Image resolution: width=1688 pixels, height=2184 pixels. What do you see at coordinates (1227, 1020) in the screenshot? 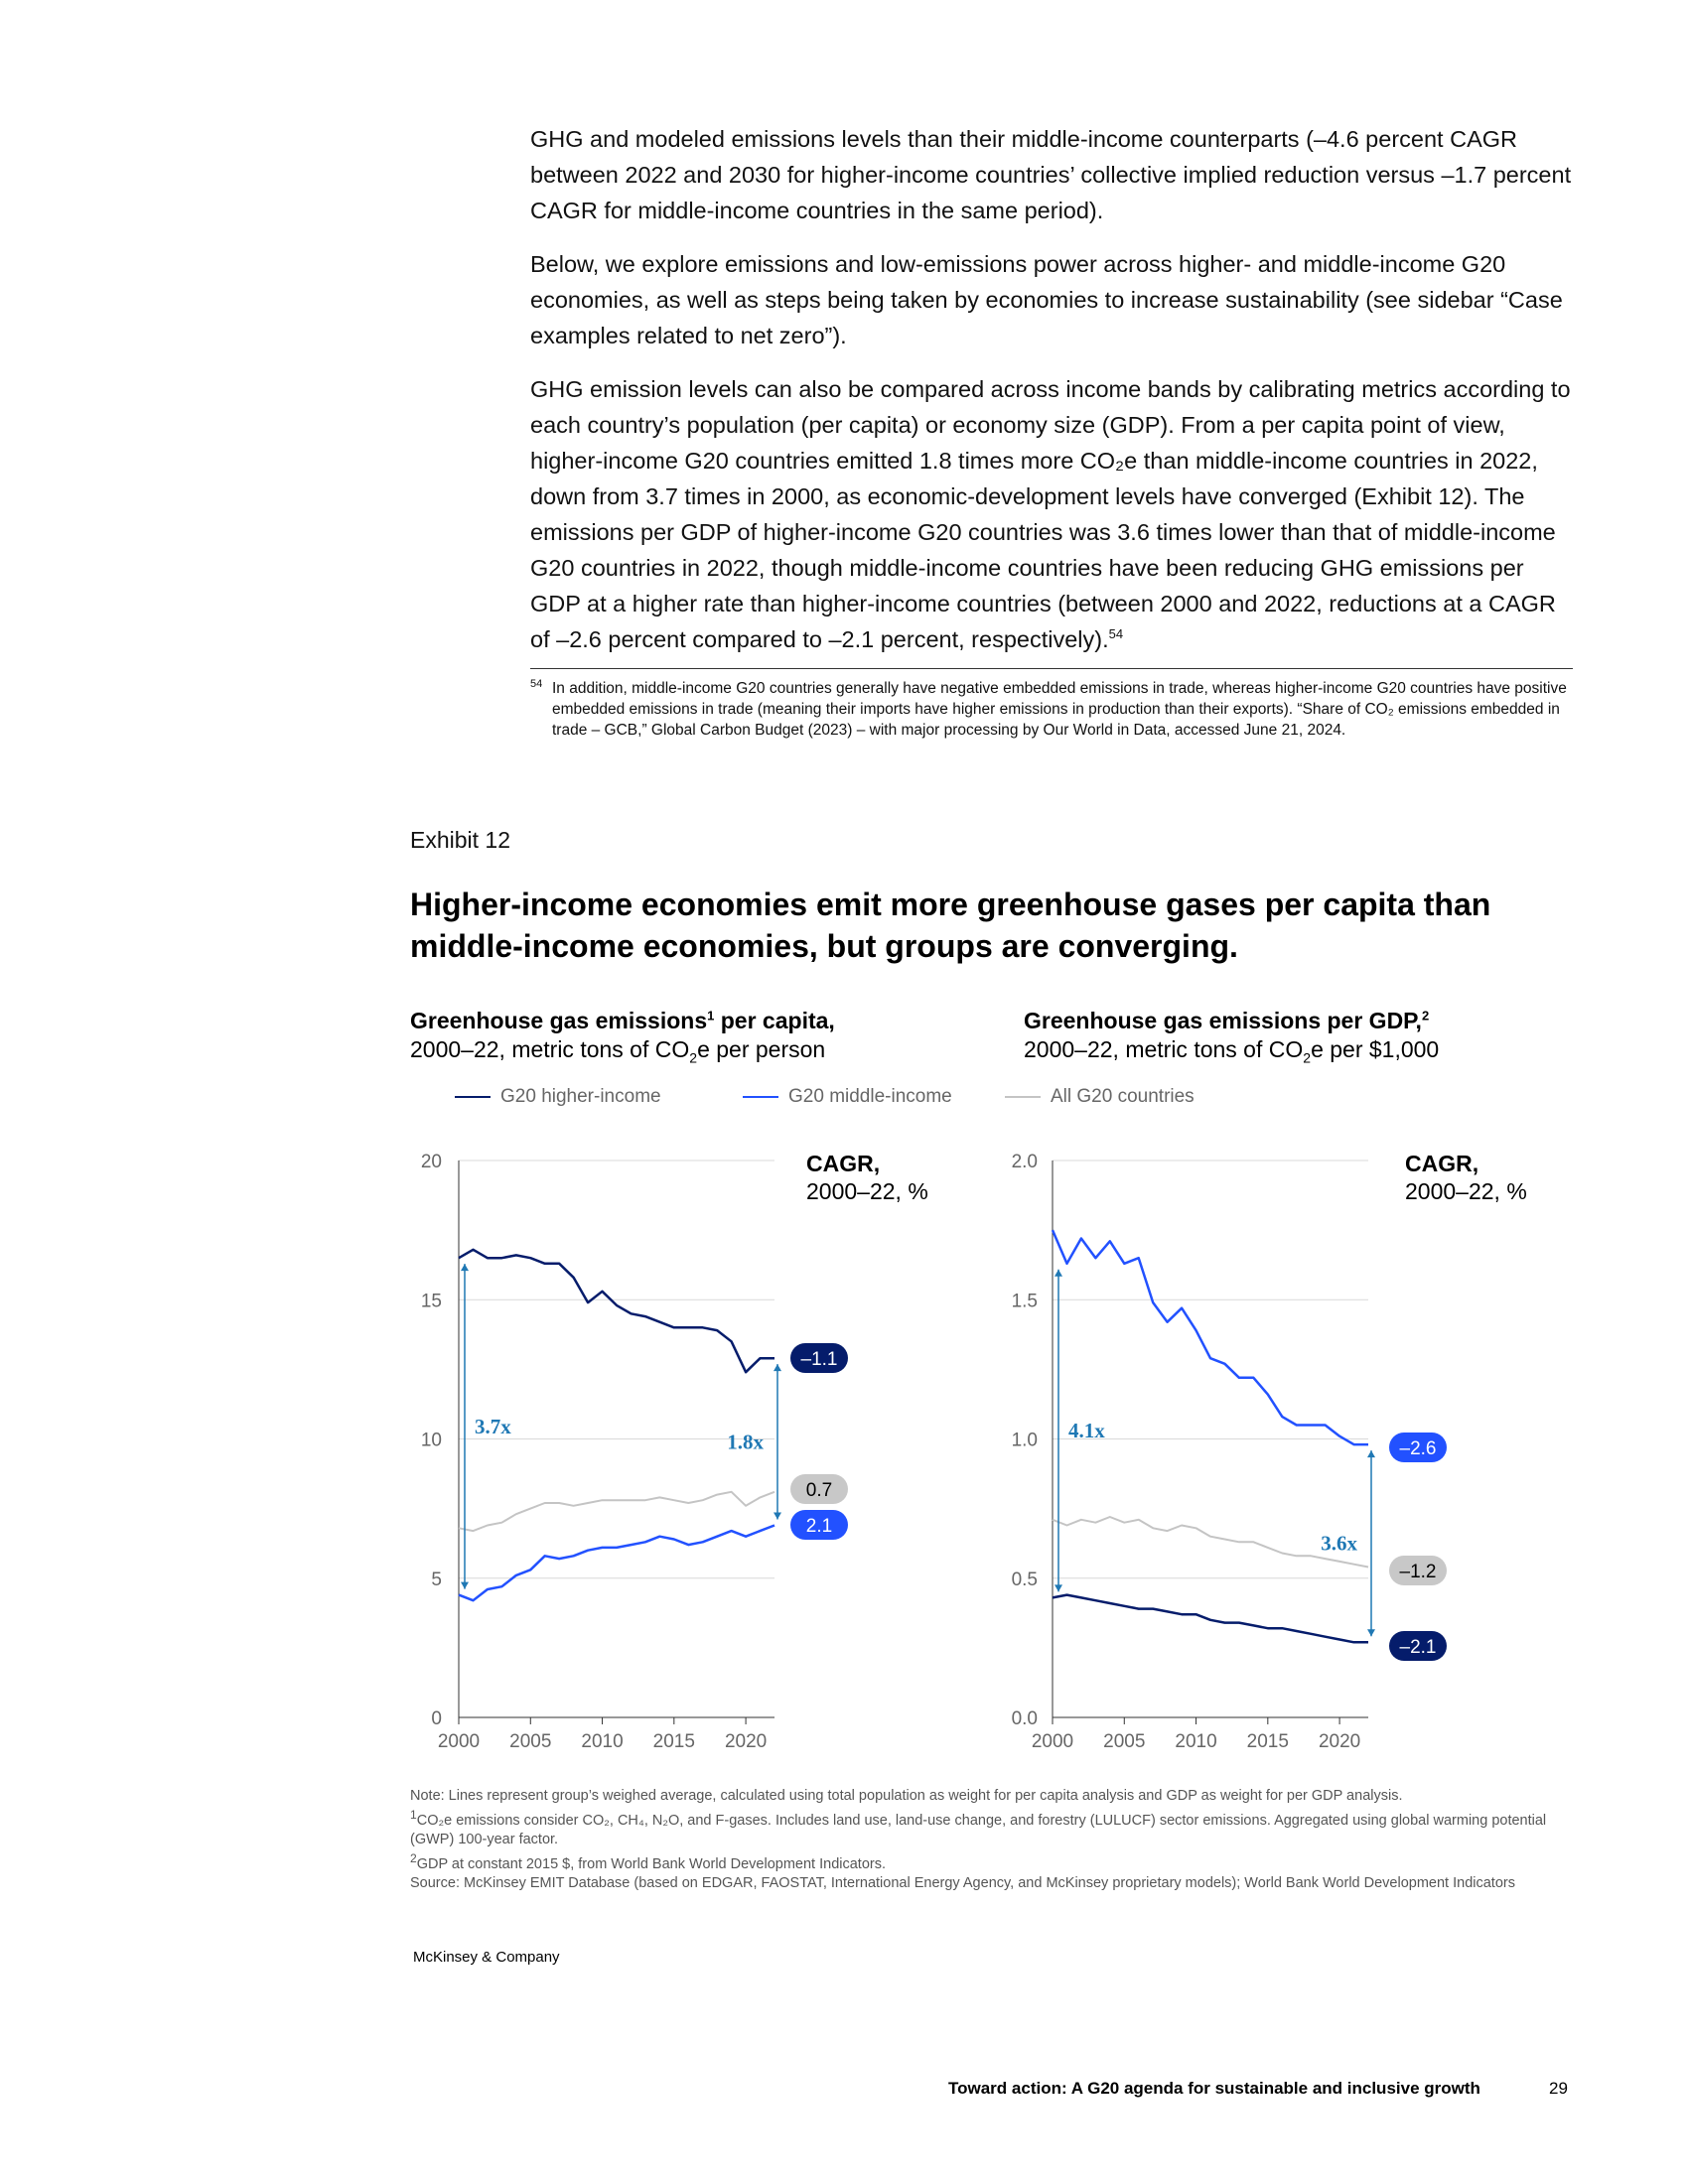
I see `chart-2-title-bold: Greenhouse gas emissions per GDP,2` at bounding box center [1227, 1020].